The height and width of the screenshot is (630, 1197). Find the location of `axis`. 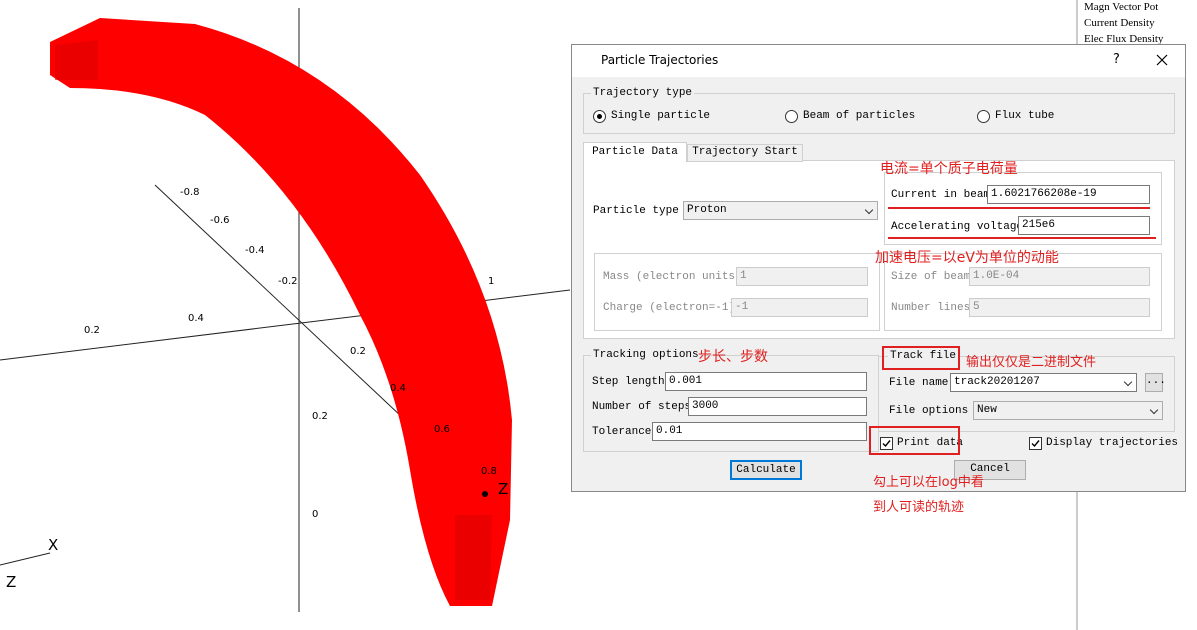

axis is located at coordinates (25, 559).